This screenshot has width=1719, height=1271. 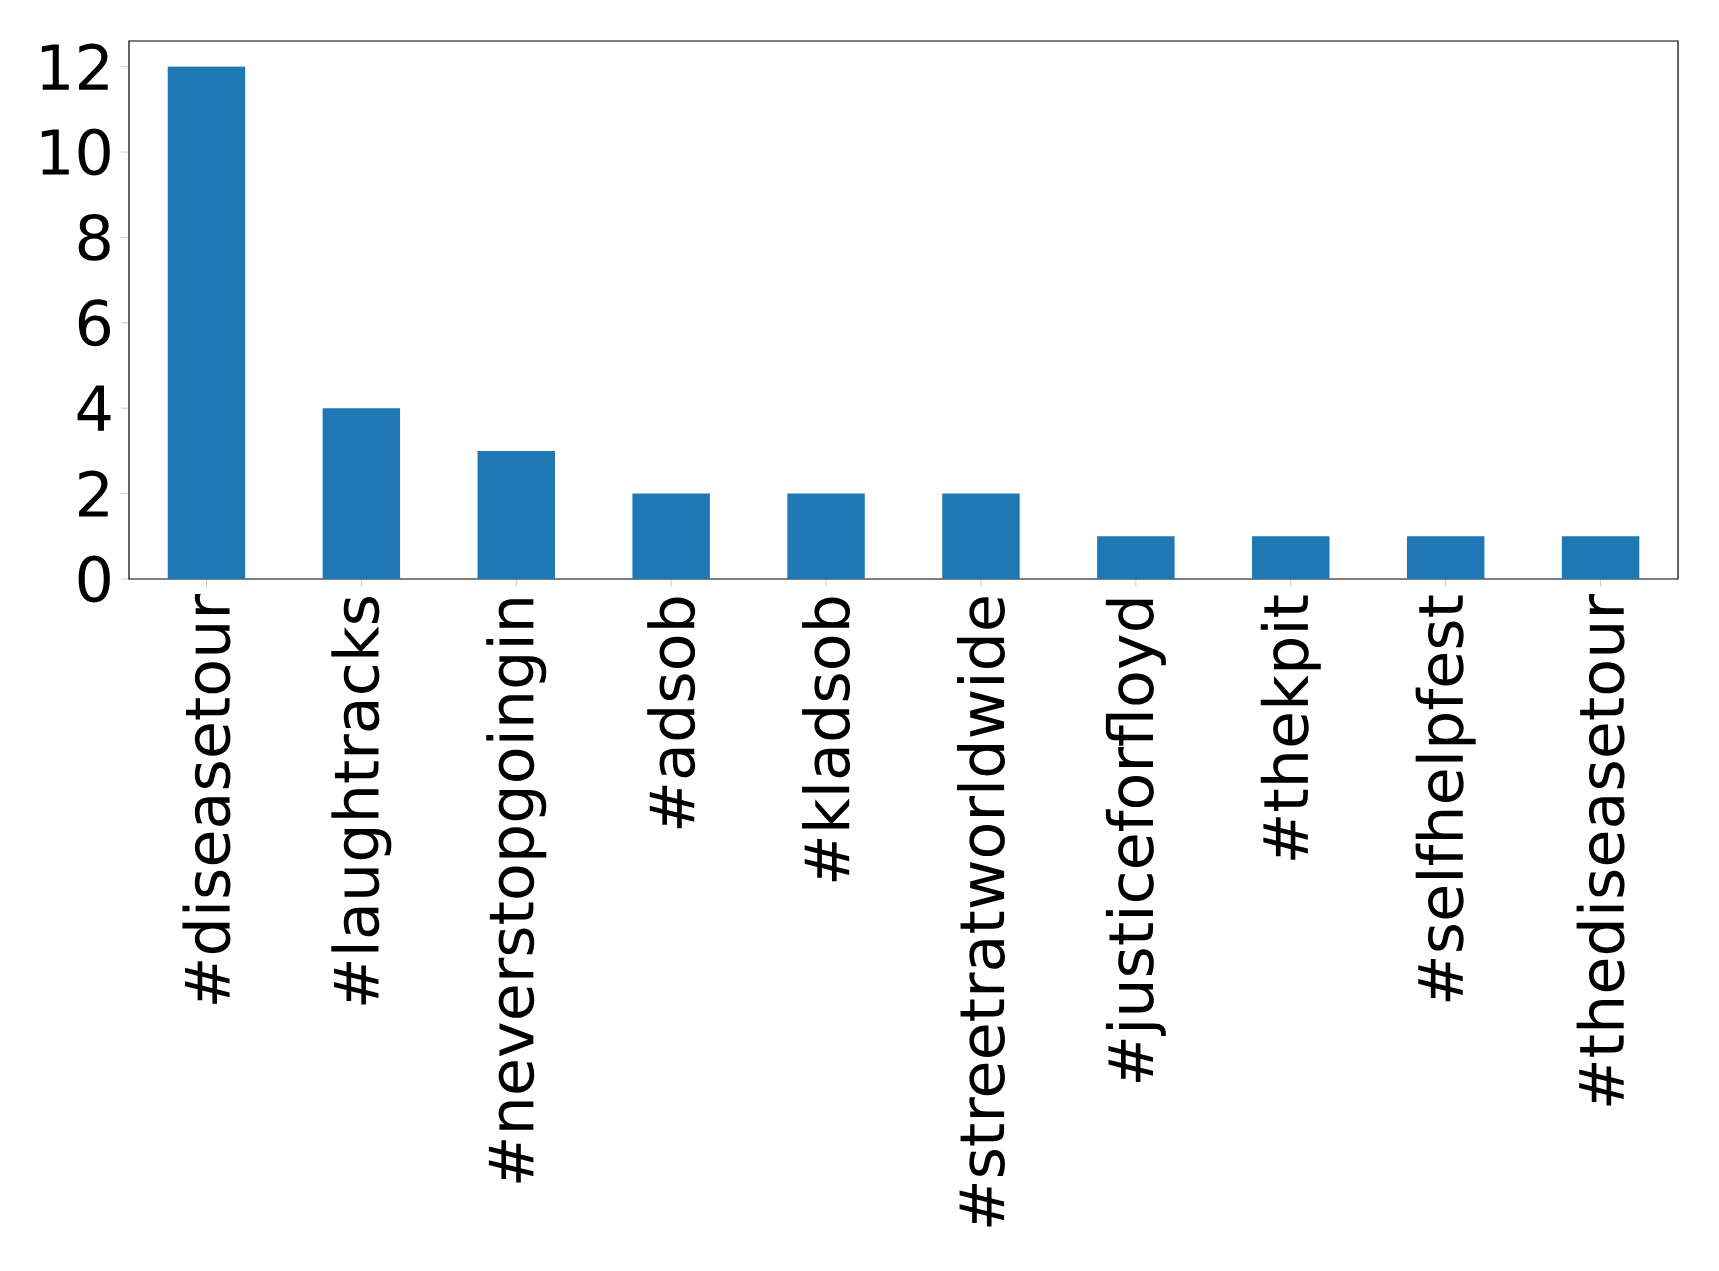 I want to click on x-tick-label: #neverstopgoingin, so click(x=516, y=891).